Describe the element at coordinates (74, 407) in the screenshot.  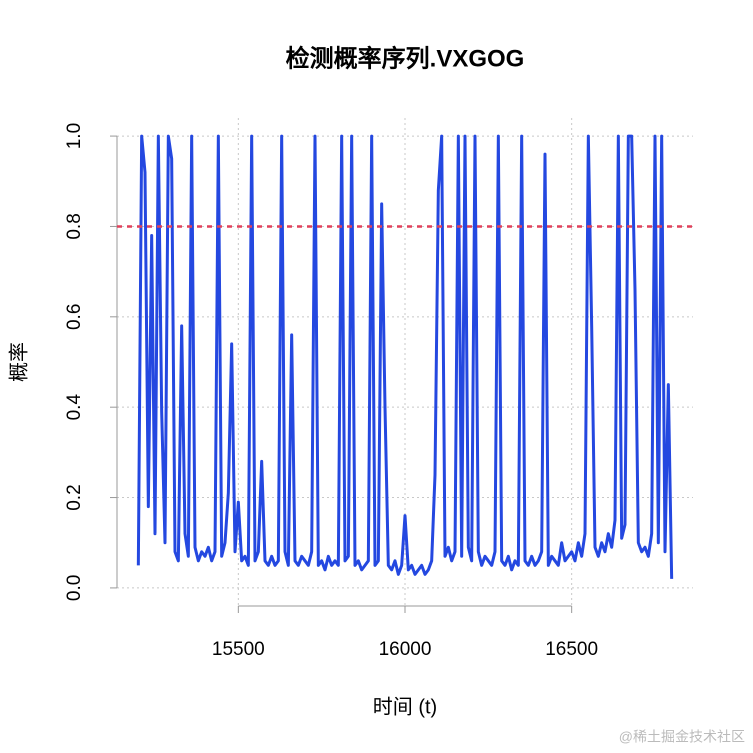
I see `y-tick-label: 0.4` at that location.